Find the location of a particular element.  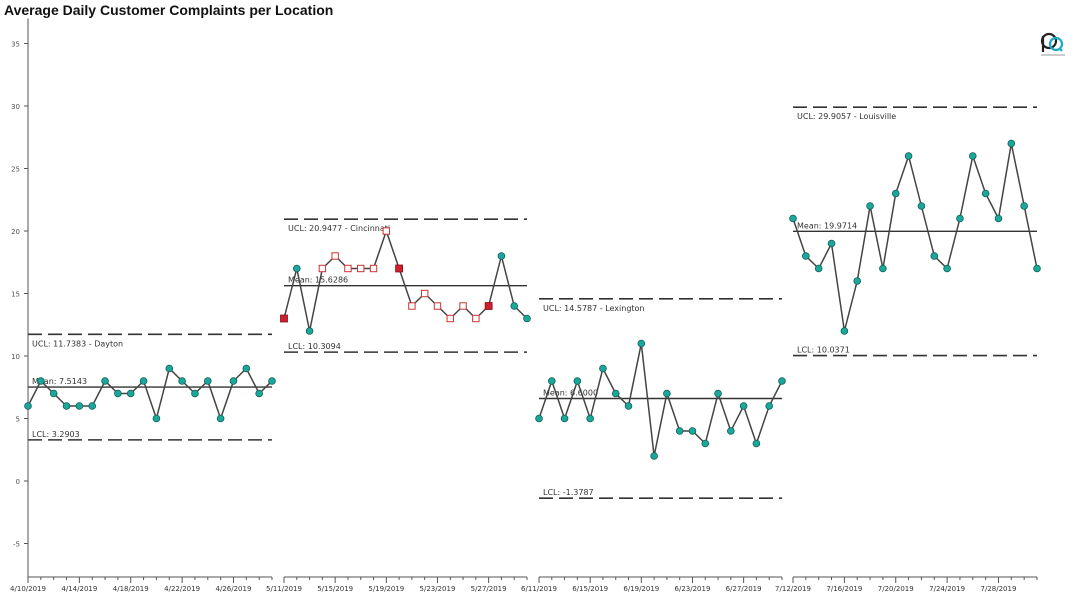

lcl-label: LCL: -1.3787 is located at coordinates (568, 492).